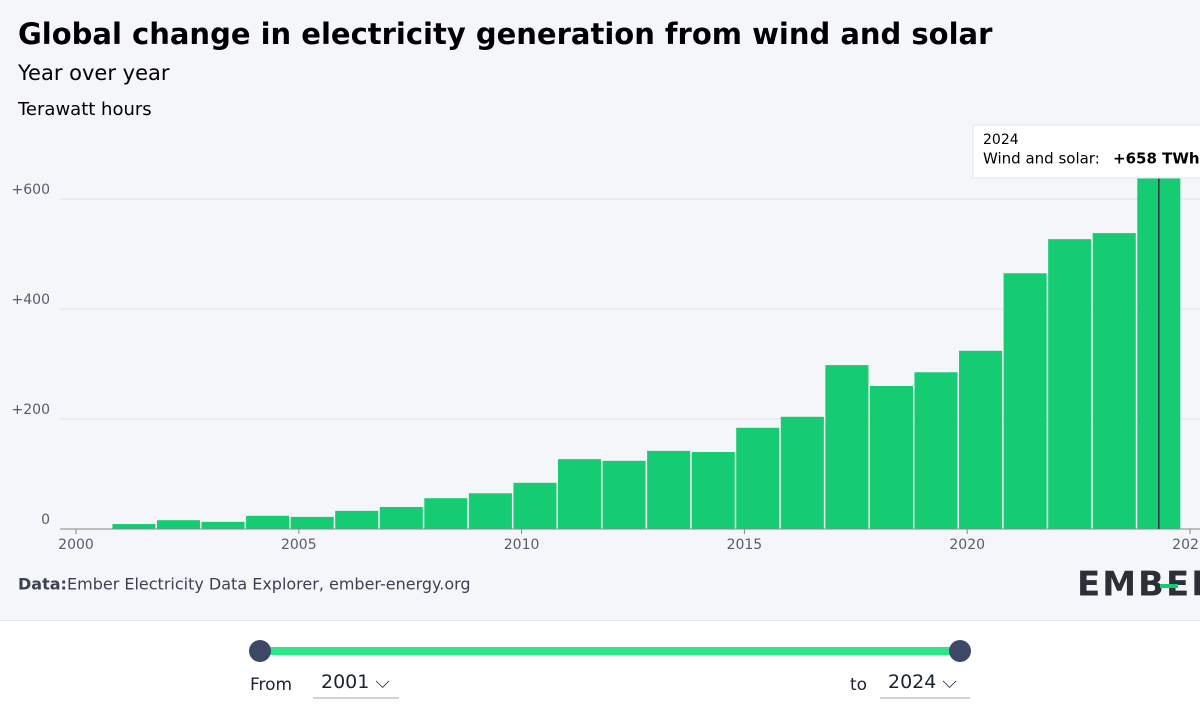 The image size is (1200, 706). I want to click on to-dropdown: 2024 ⌵, so click(925, 685).